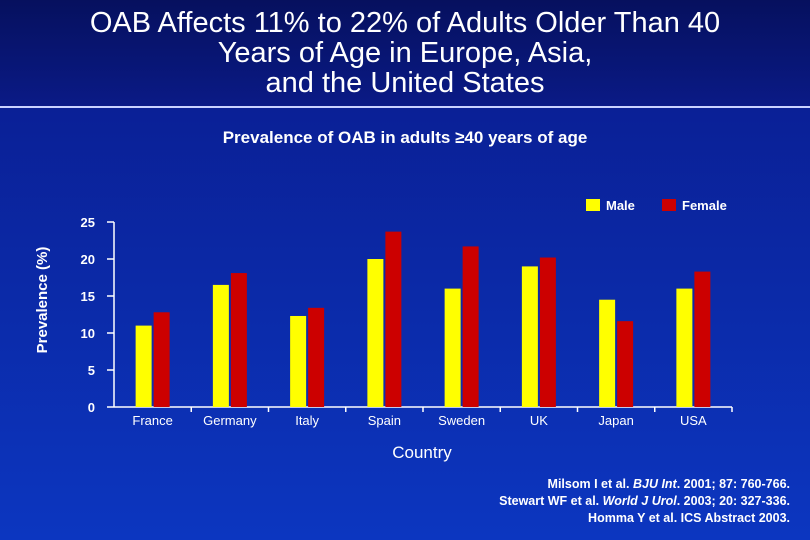  I want to click on y-tick-label: 0, so click(91, 407).